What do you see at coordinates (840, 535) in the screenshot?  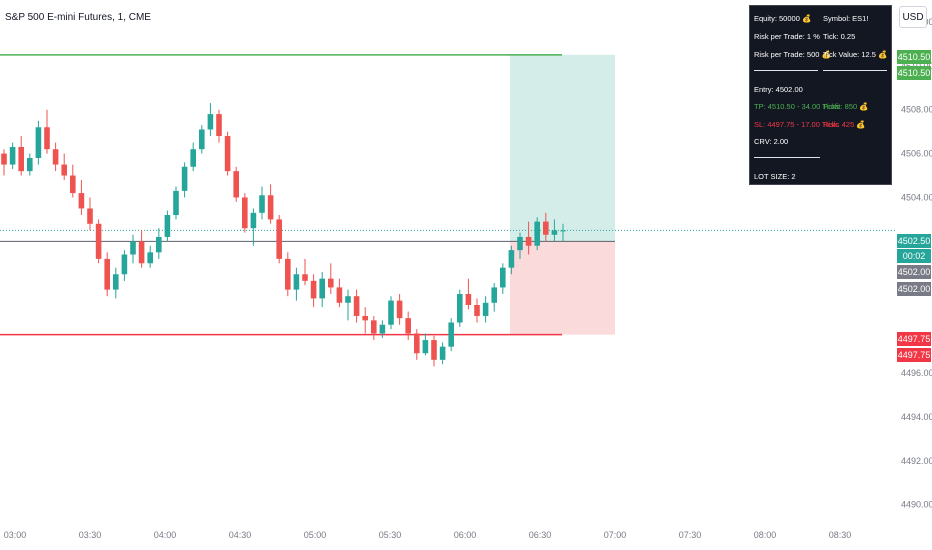 I see `time-tick-label: 08:30` at bounding box center [840, 535].